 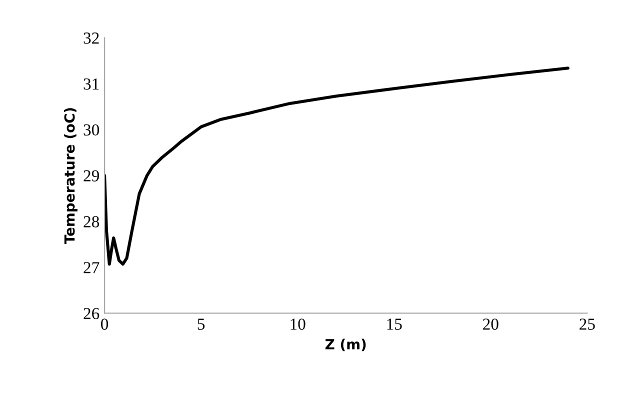 I want to click on y-tick-label: 26, so click(x=92, y=314).